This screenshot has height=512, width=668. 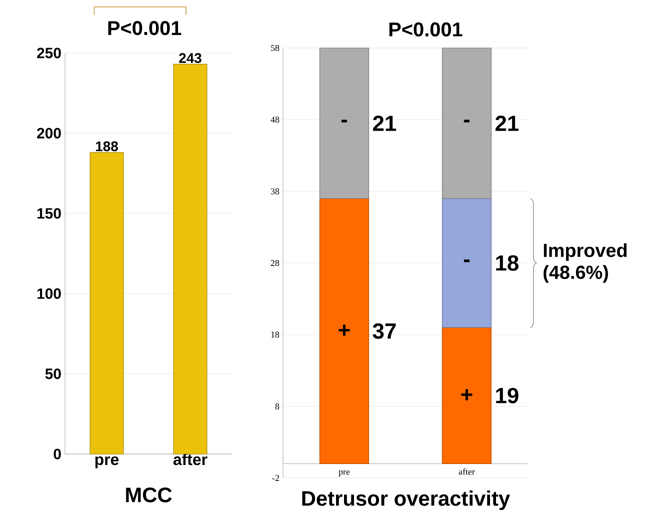 What do you see at coordinates (49, 293) in the screenshot?
I see `y-tick-label: 100` at bounding box center [49, 293].